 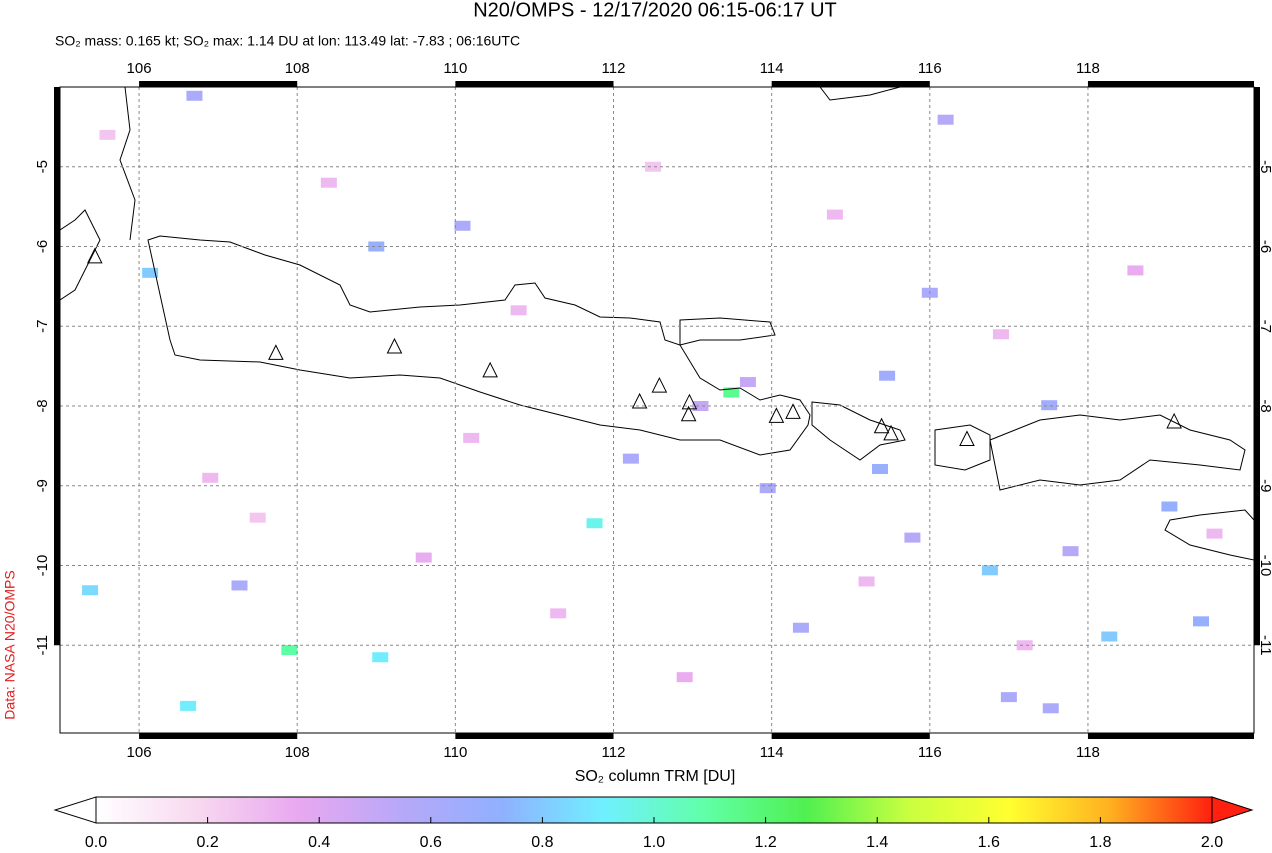 What do you see at coordinates (542, 842) in the screenshot?
I see `colorbar-tick-label: 0.8` at bounding box center [542, 842].